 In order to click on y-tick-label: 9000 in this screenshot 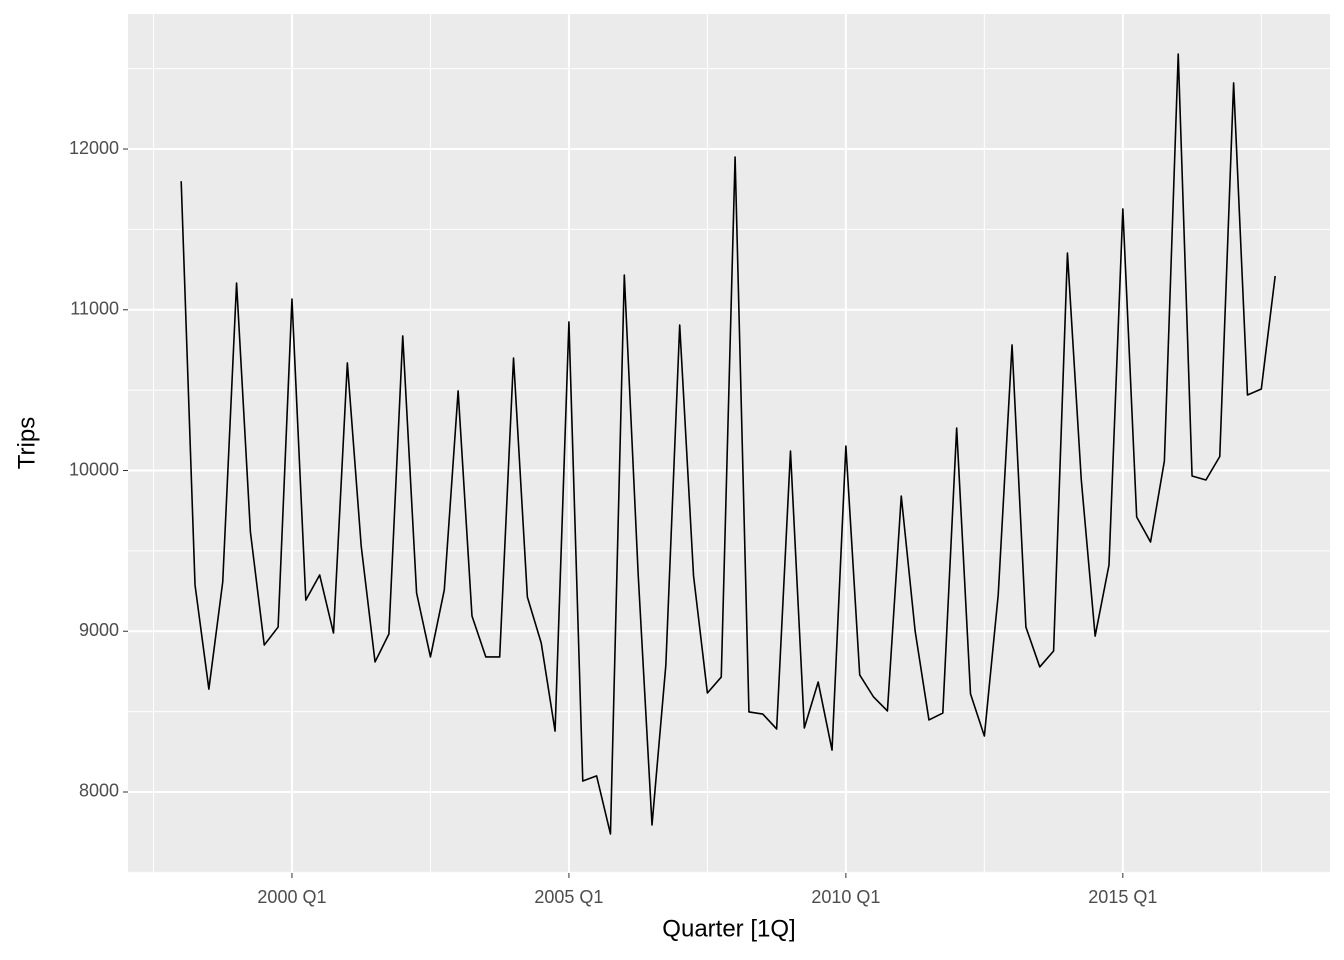, I will do `click(99, 630)`.